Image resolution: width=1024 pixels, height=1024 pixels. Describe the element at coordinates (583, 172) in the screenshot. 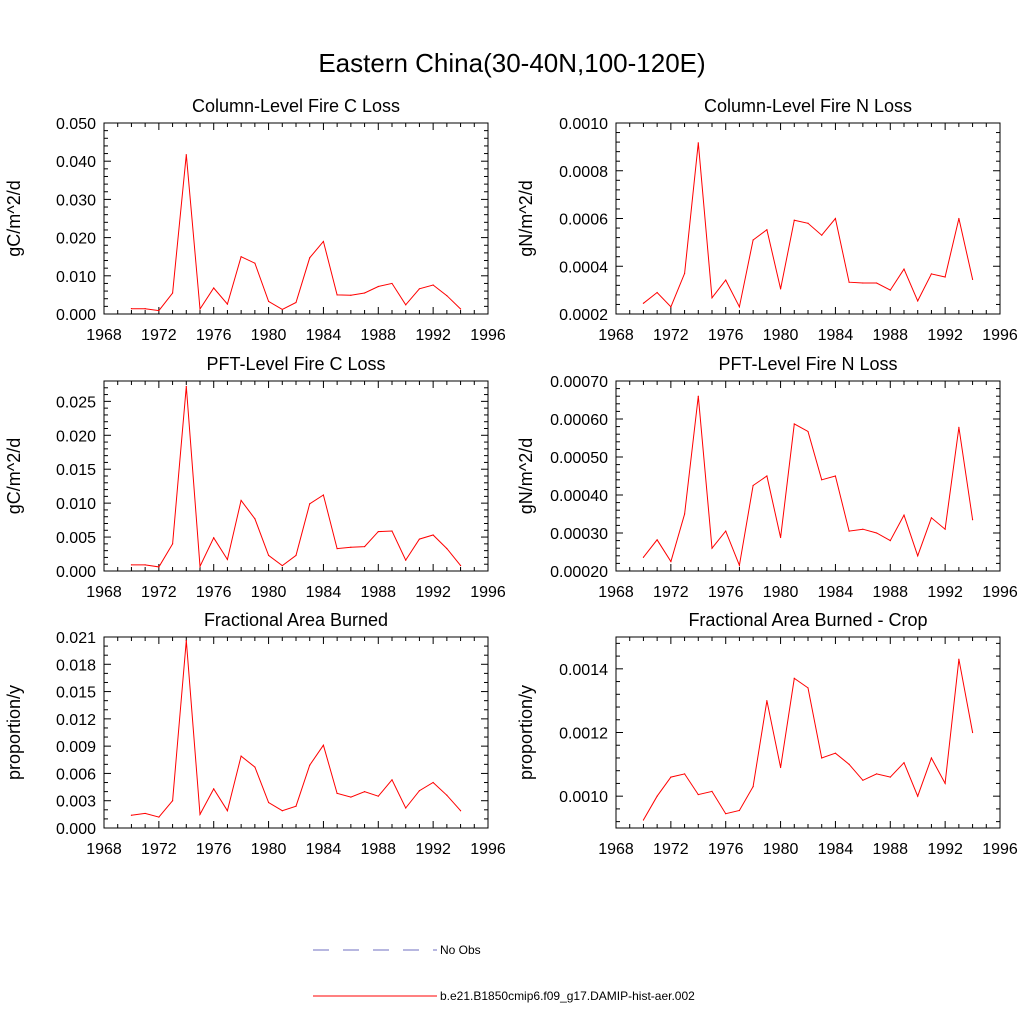

I see `y-tick-label: 0.0008` at that location.